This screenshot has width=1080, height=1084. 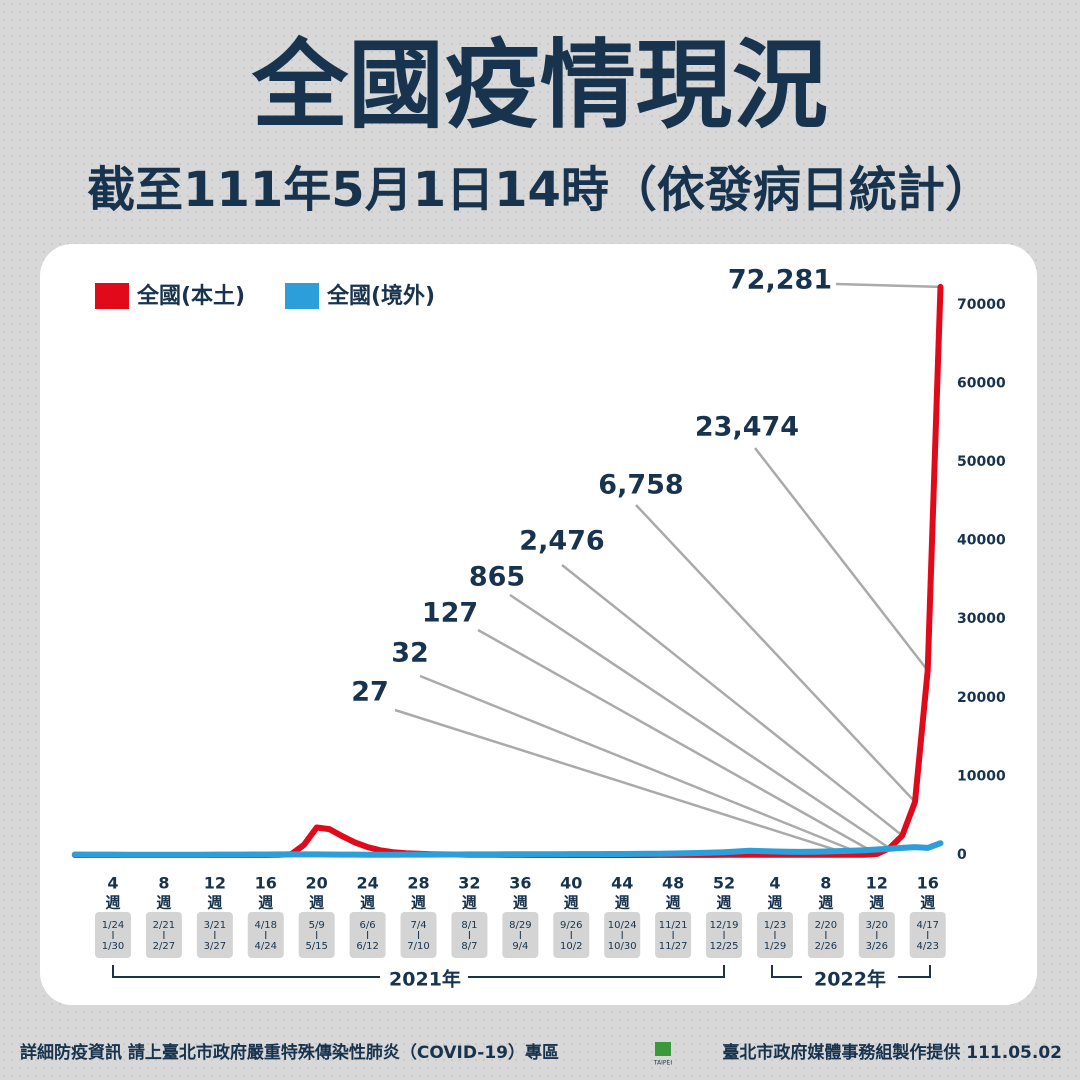 I want to click on date-end: 6/12, so click(x=367, y=946).